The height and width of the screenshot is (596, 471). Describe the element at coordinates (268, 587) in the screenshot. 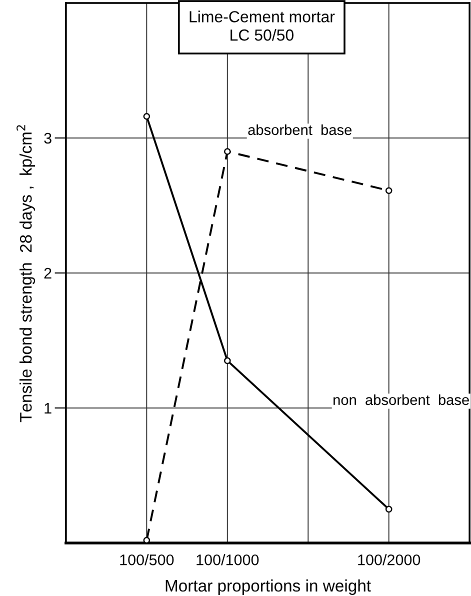

I see `x-axis-title: Mortar proportions in weight` at that location.